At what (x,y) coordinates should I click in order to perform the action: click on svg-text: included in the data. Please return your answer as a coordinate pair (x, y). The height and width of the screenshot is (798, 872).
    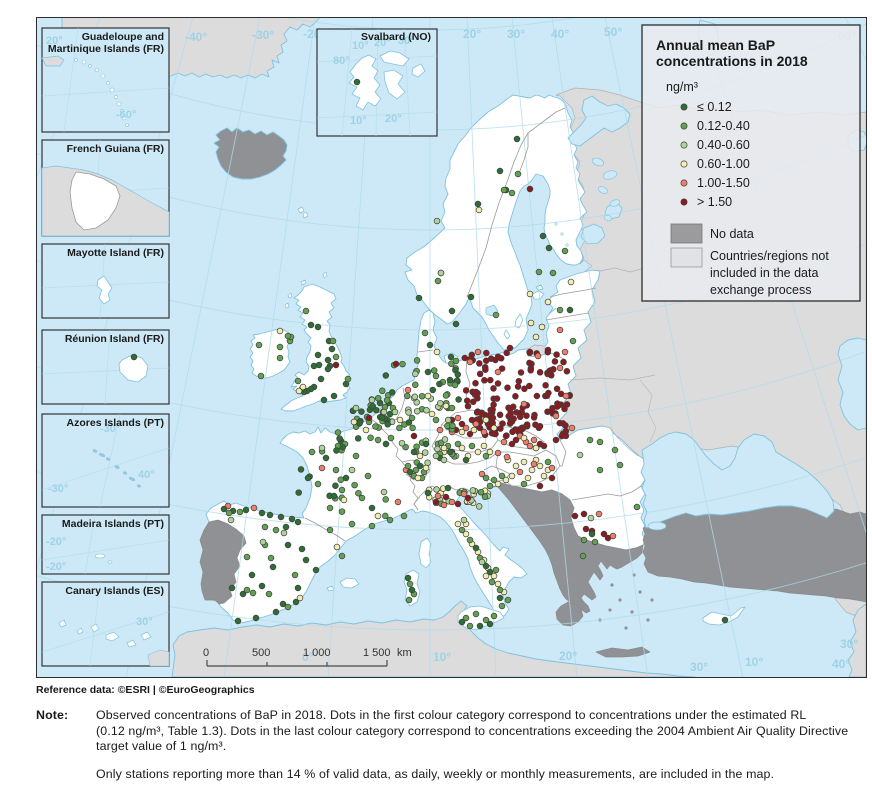
    Looking at the image, I should click on (764, 273).